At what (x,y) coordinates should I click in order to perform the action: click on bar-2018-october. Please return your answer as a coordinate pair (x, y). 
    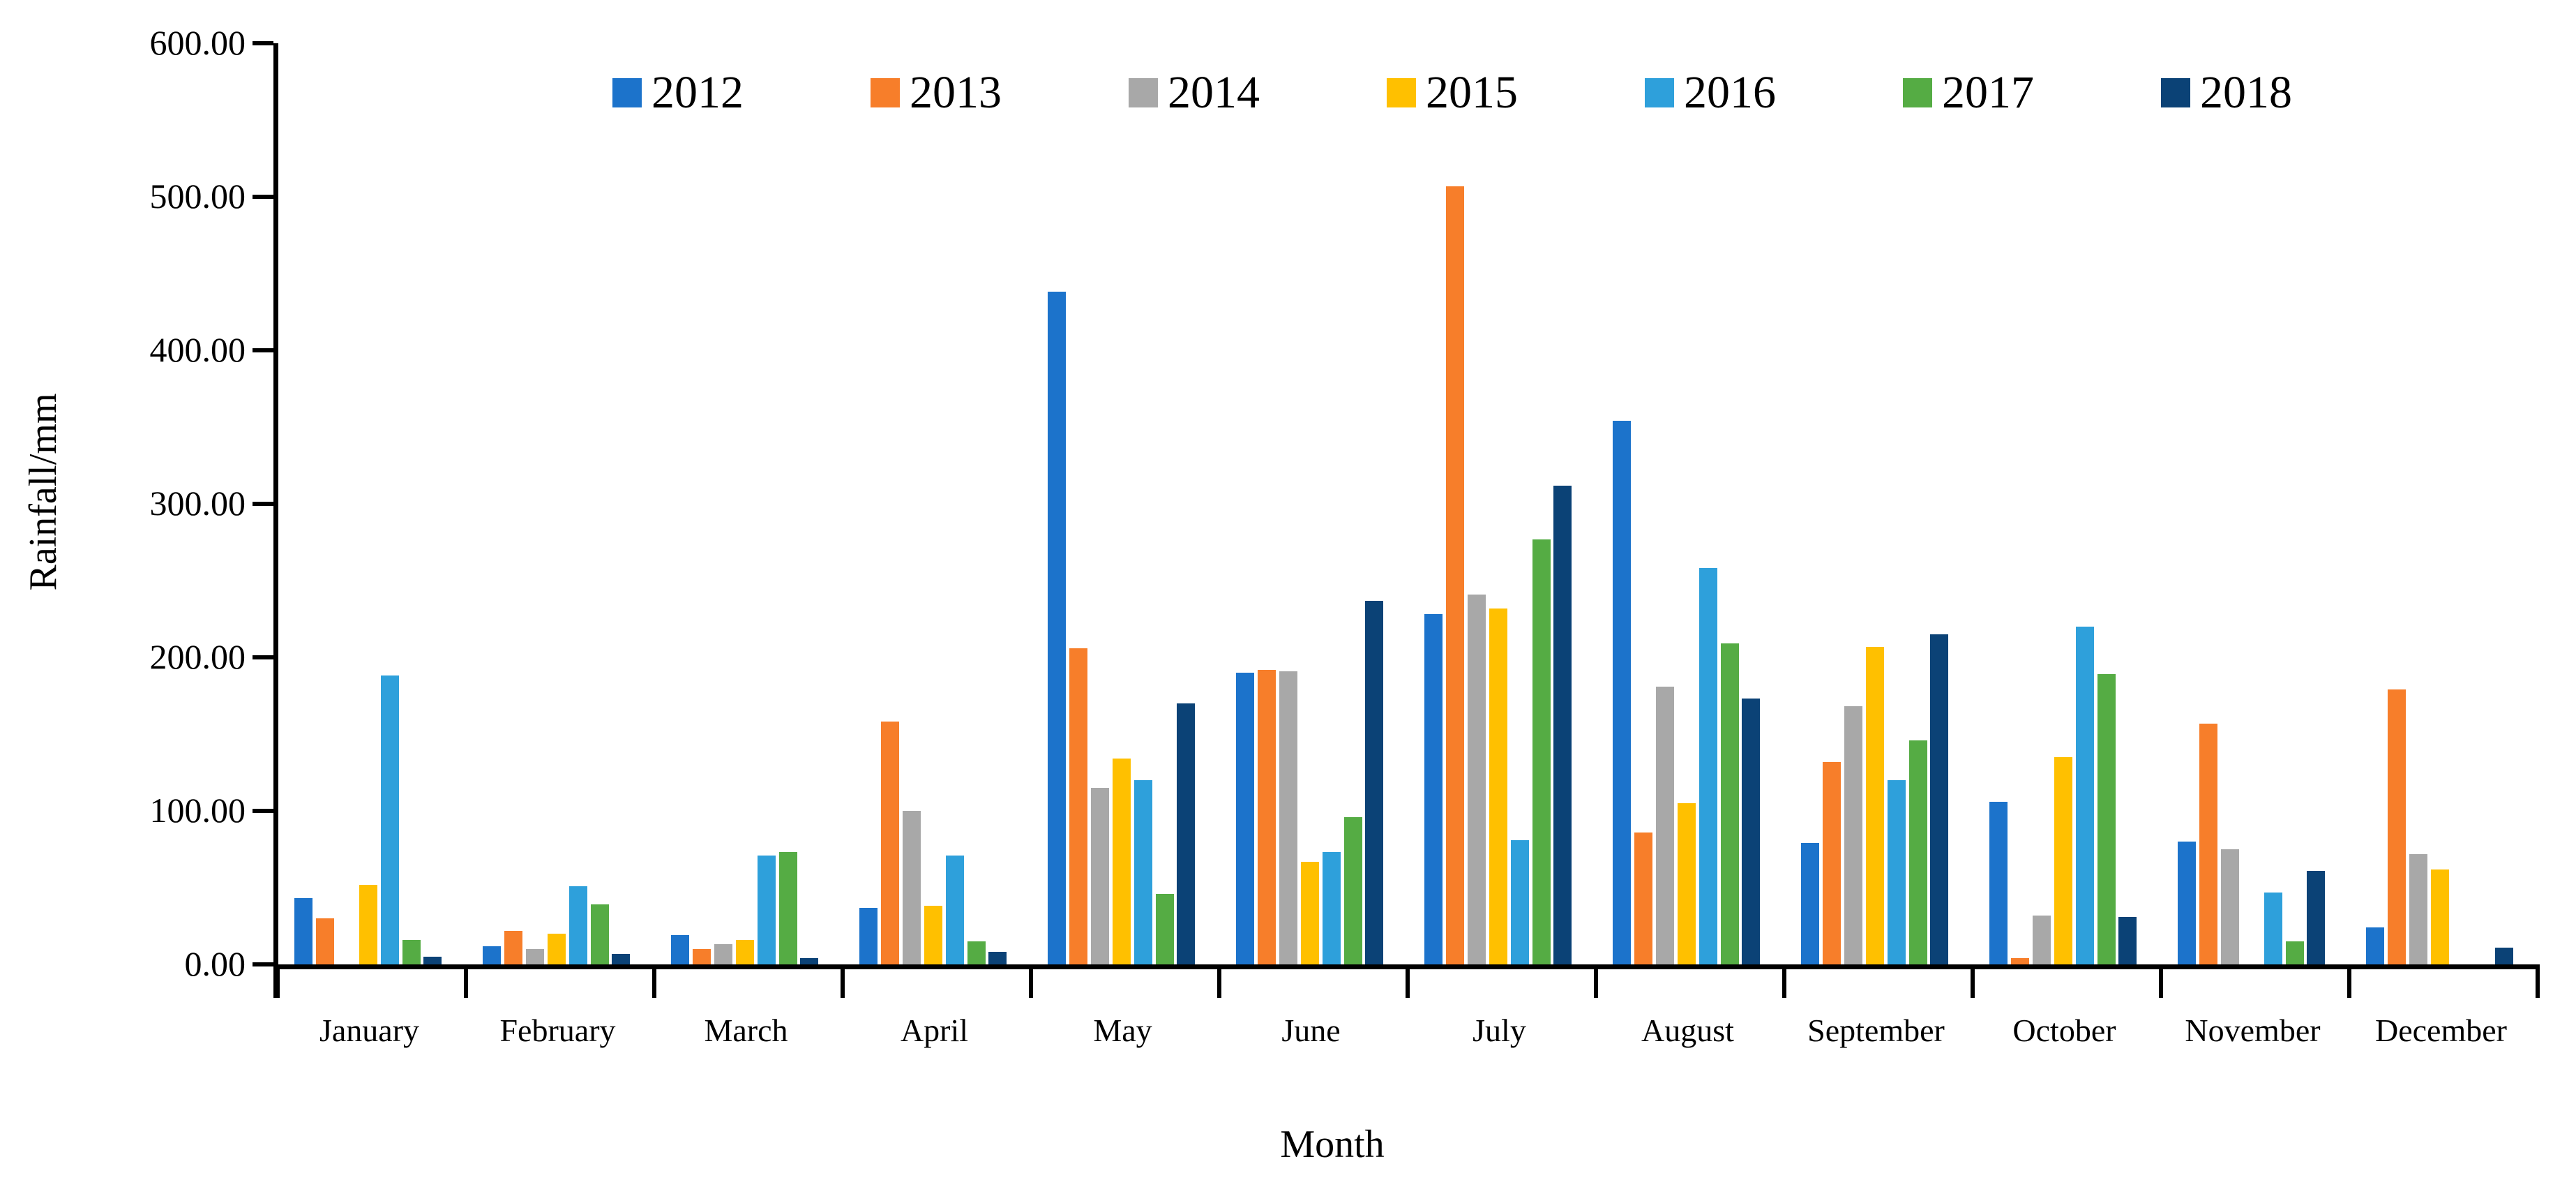
    Looking at the image, I should click on (2127, 940).